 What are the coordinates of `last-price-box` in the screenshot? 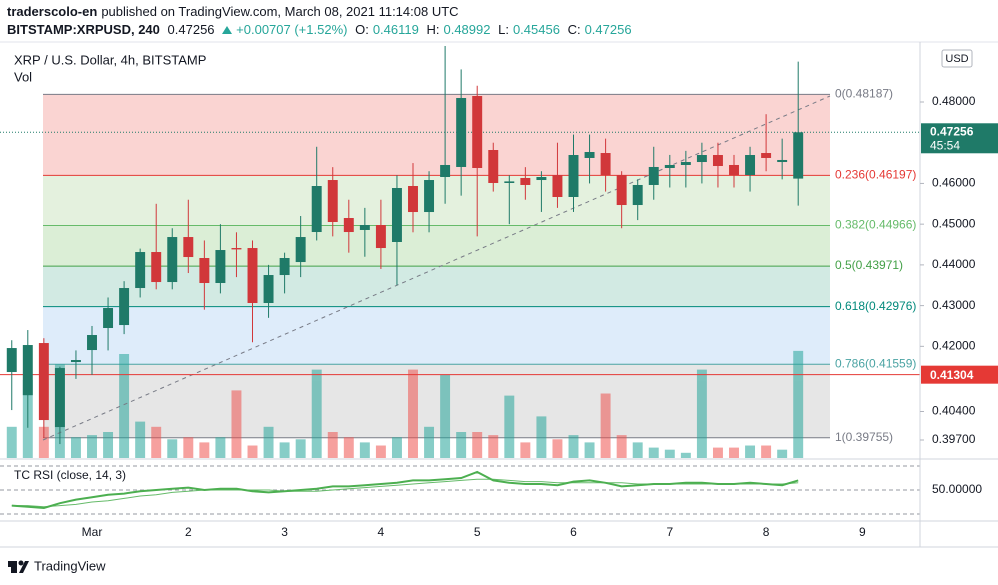 It's located at (959, 138).